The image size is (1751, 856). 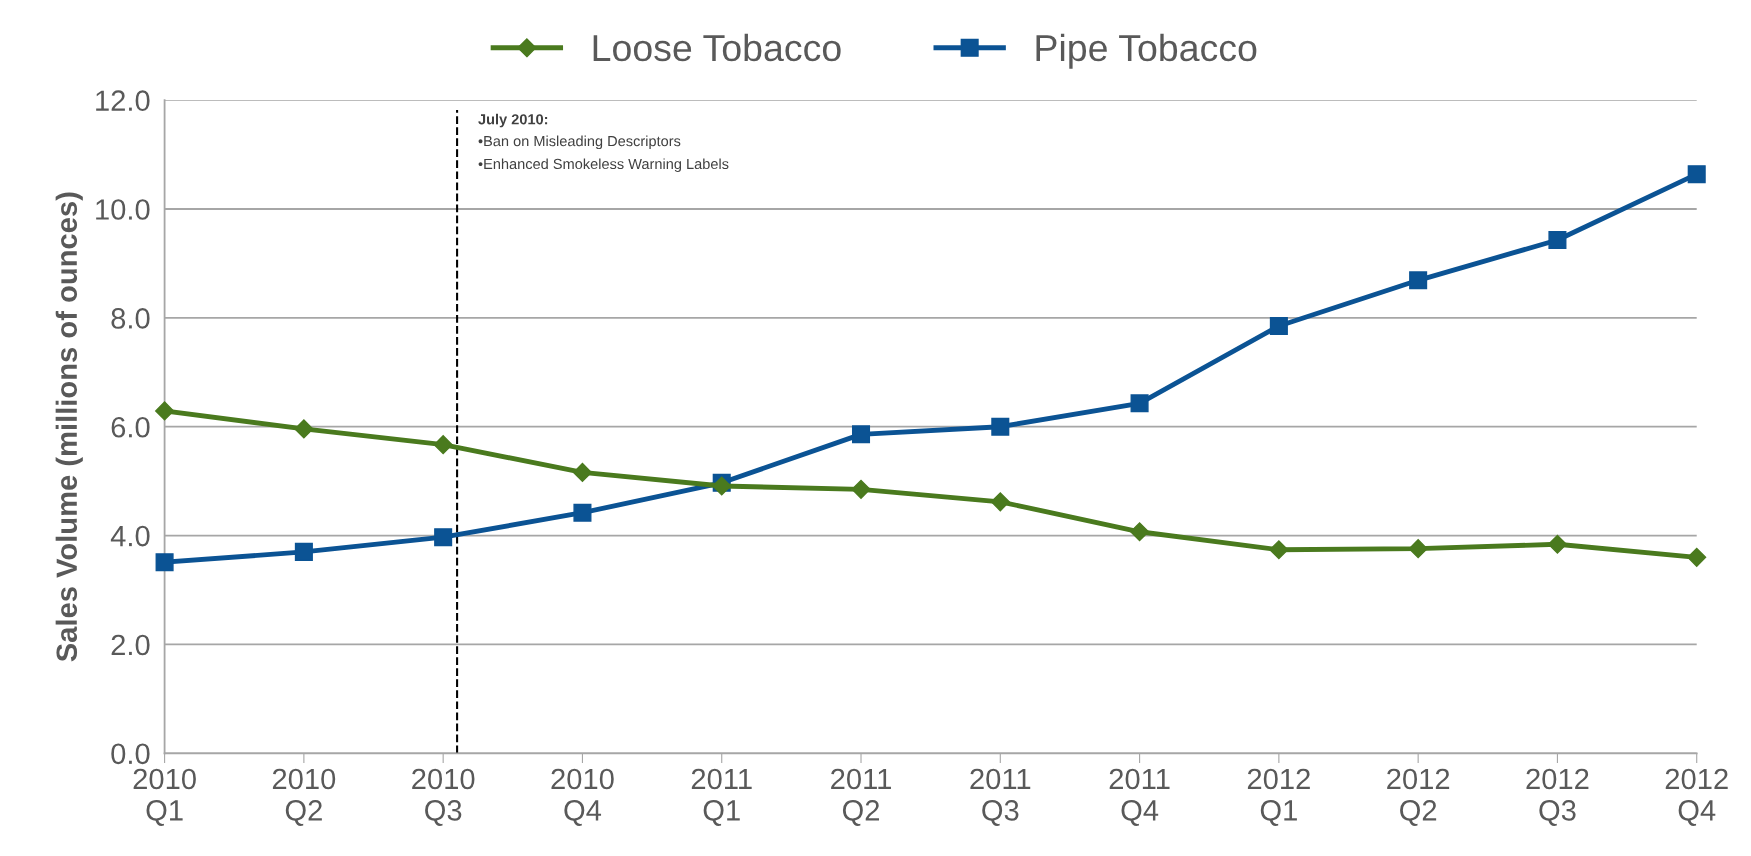 What do you see at coordinates (1000, 797) in the screenshot?
I see `x-tick-label: 2011 Q3` at bounding box center [1000, 797].